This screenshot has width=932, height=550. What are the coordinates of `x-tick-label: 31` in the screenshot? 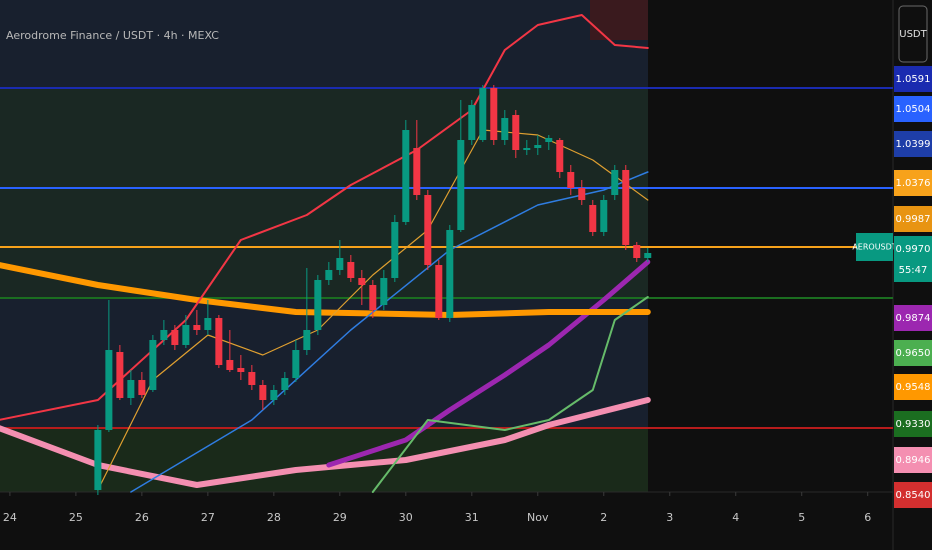 It's located at (472, 517).